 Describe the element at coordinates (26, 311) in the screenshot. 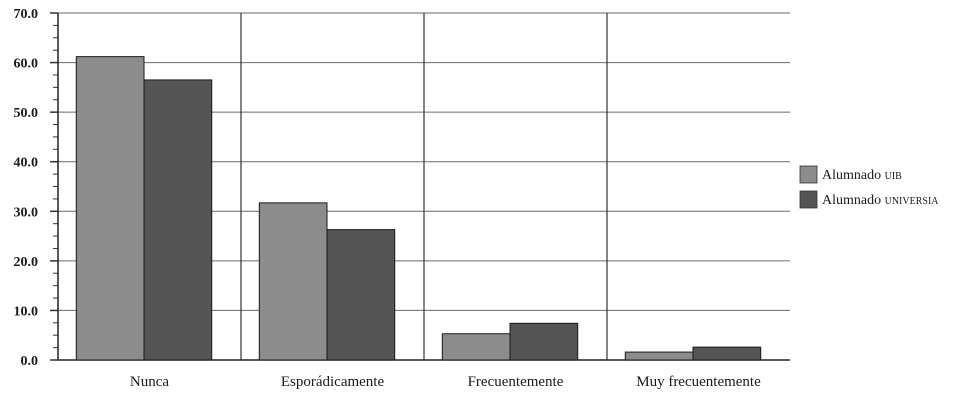

I see `y-tick-label: 10.0` at that location.